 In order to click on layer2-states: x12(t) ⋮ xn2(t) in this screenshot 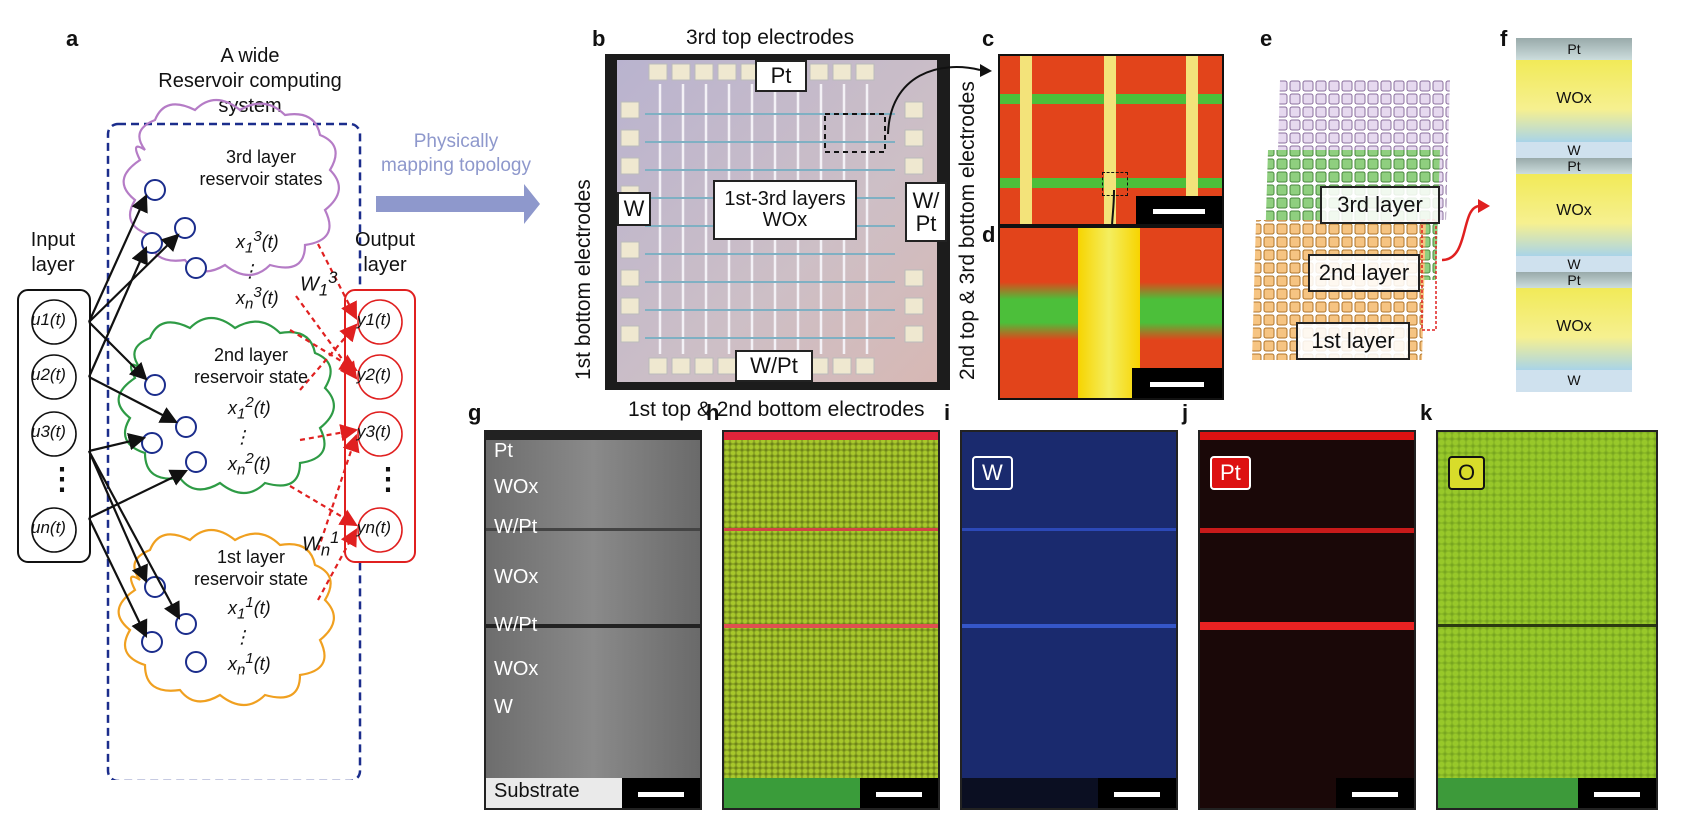, I will do `click(249, 436)`.